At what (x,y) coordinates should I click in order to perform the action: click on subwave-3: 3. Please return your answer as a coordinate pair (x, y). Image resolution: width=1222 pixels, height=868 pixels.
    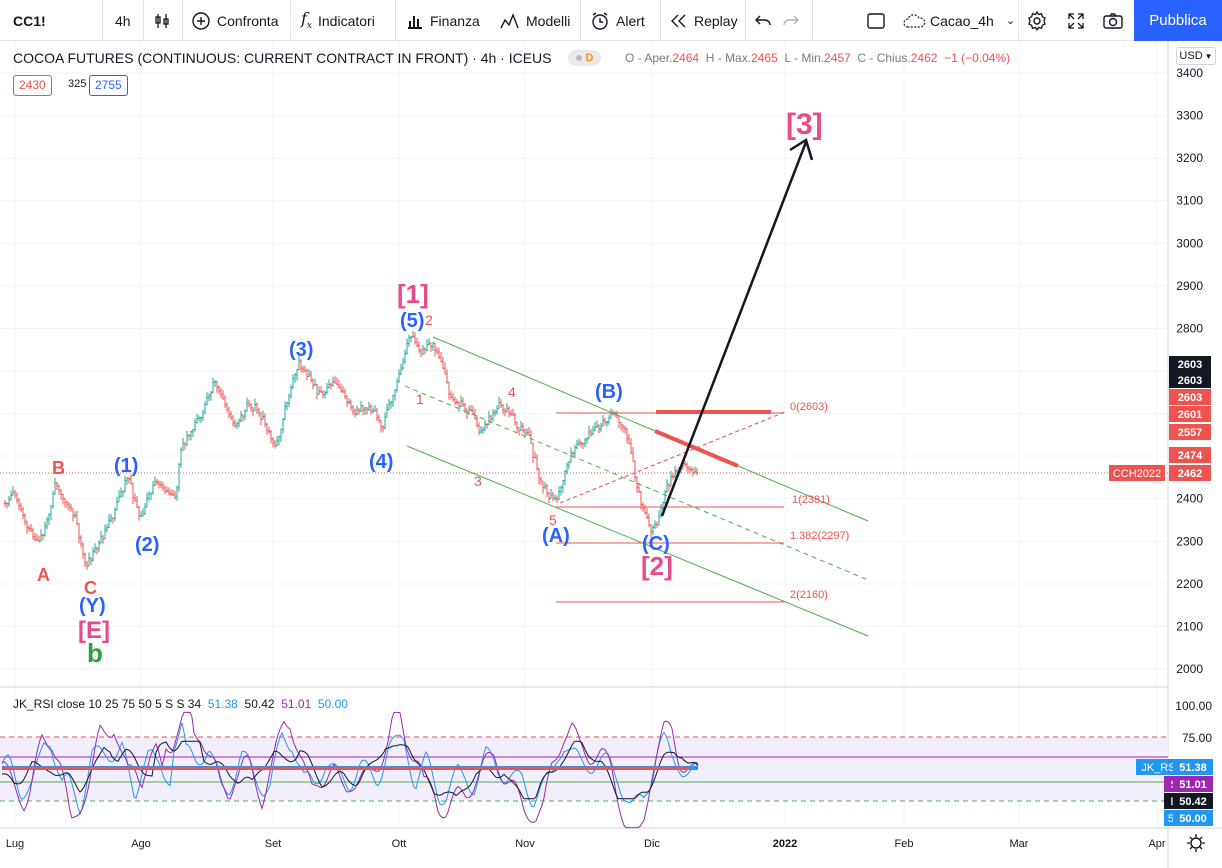
    Looking at the image, I should click on (478, 481).